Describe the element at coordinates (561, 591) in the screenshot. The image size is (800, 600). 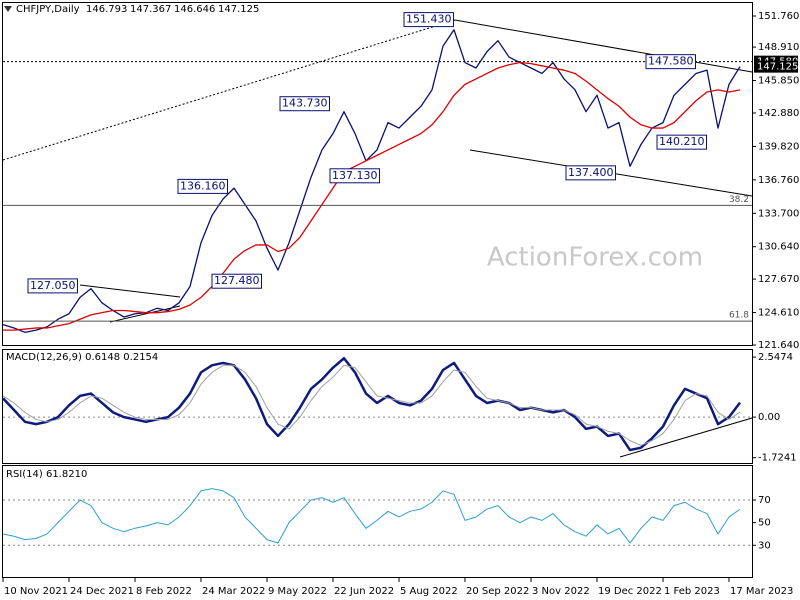
I see `x-tick-label: 3 Nov 2022` at that location.